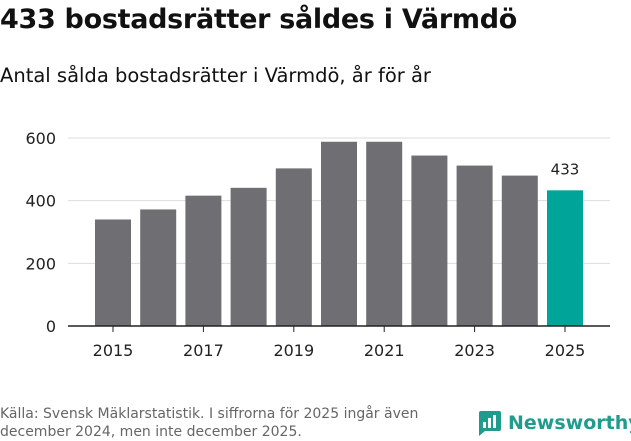  Describe the element at coordinates (429, 240) in the screenshot. I see `bar-2022` at that location.